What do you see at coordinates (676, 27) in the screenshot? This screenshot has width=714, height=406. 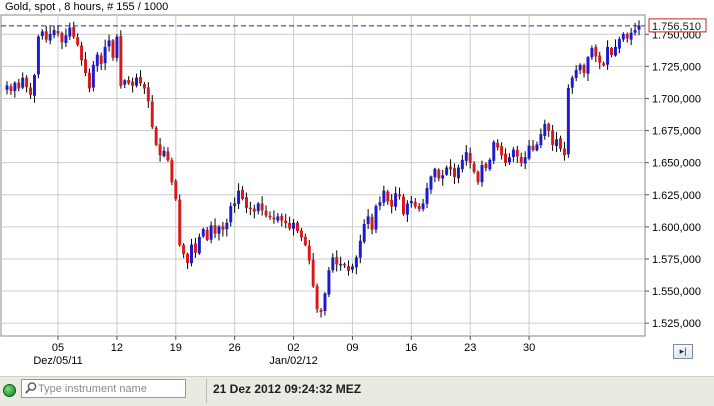 I see `current-price-label: 1.756,510` at bounding box center [676, 27].